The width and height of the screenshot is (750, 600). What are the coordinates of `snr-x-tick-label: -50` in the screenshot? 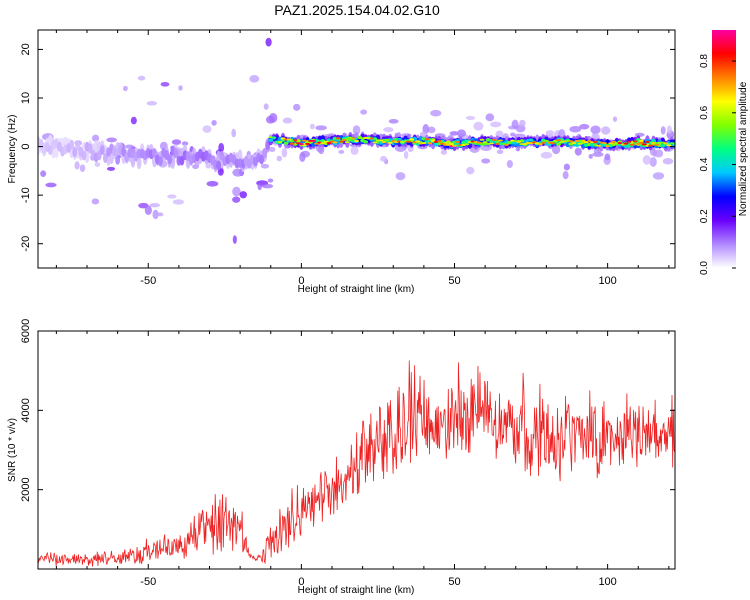 It's located at (148, 582).